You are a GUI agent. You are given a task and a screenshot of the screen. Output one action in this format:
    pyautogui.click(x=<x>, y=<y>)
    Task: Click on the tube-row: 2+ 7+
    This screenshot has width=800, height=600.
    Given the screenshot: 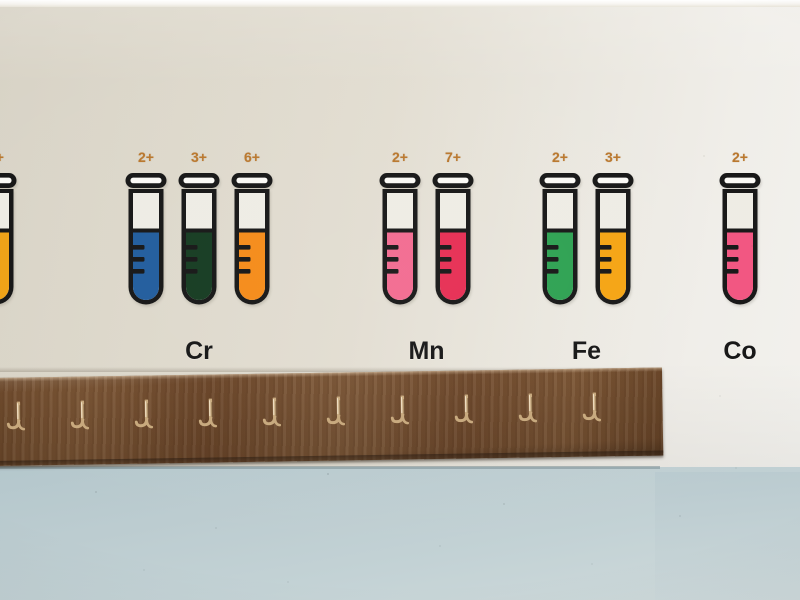 What is the action you would take?
    pyautogui.click(x=426, y=235)
    